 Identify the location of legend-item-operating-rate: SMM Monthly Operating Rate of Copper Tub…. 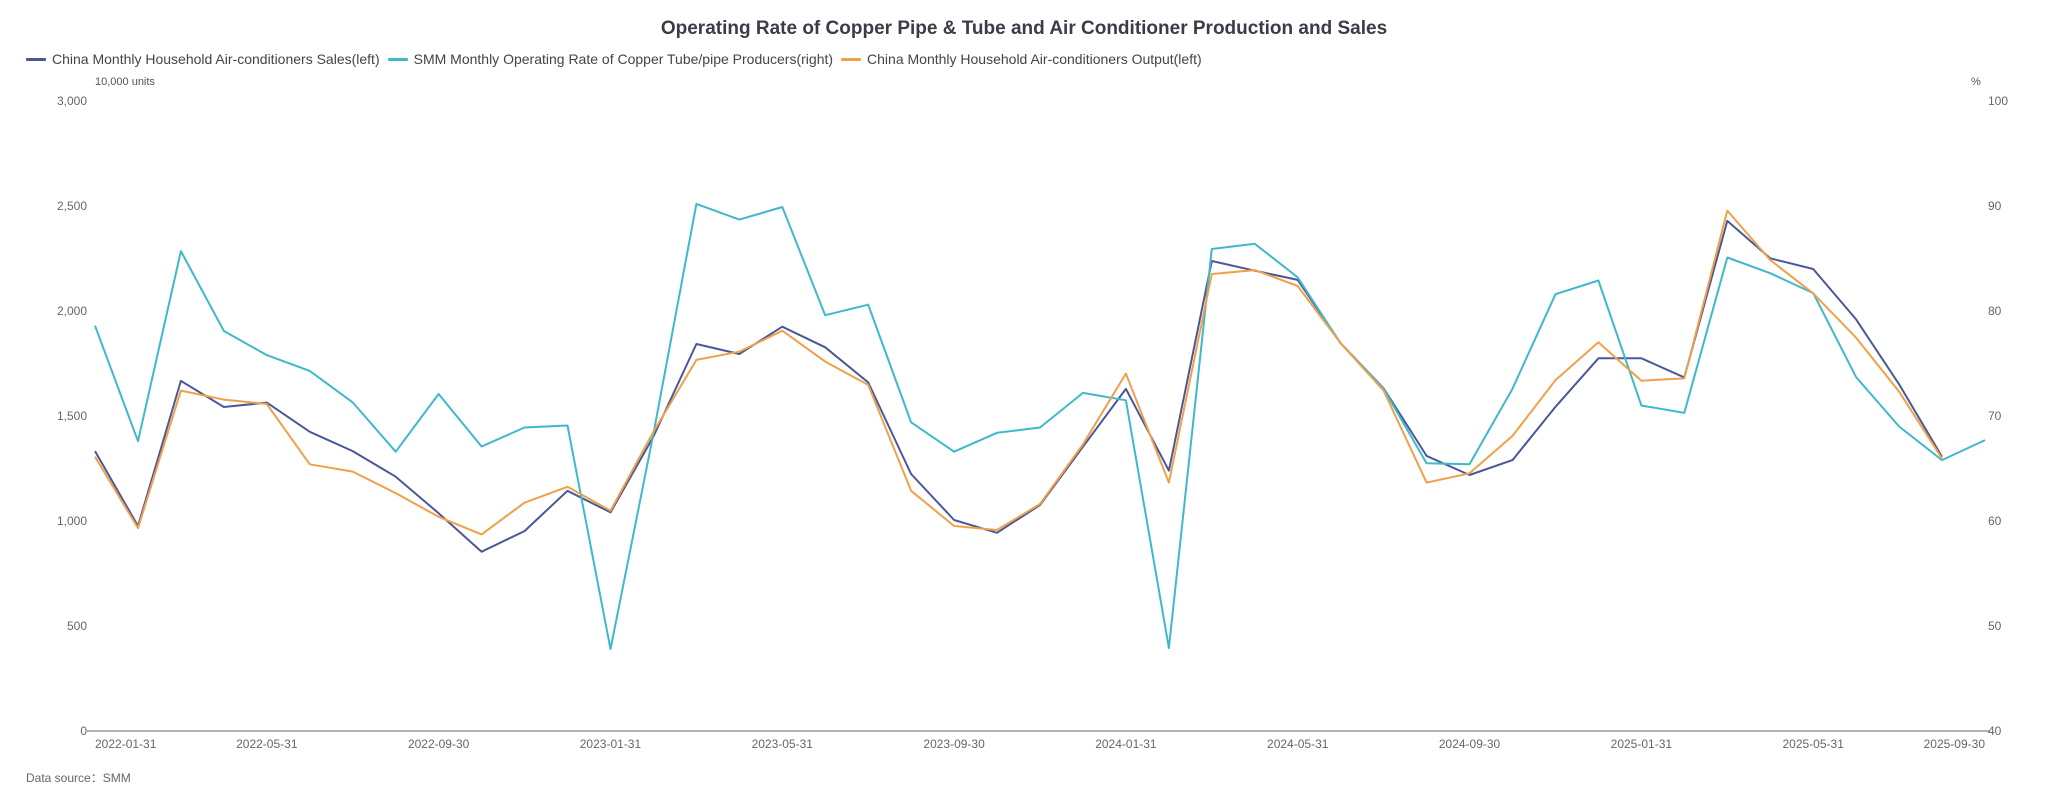
(610, 59).